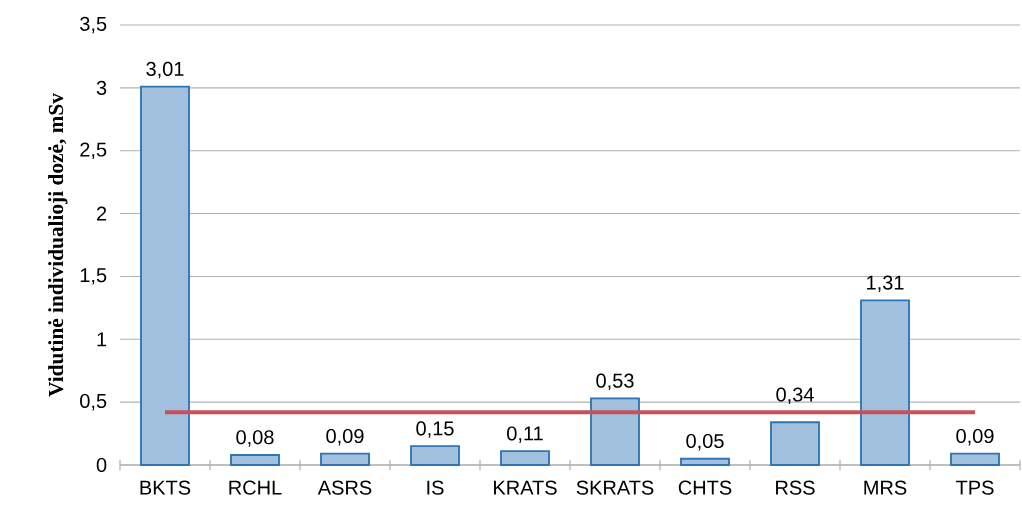 Image resolution: width=1022 pixels, height=511 pixels. What do you see at coordinates (255, 438) in the screenshot?
I see `data-label: 0,08` at bounding box center [255, 438].